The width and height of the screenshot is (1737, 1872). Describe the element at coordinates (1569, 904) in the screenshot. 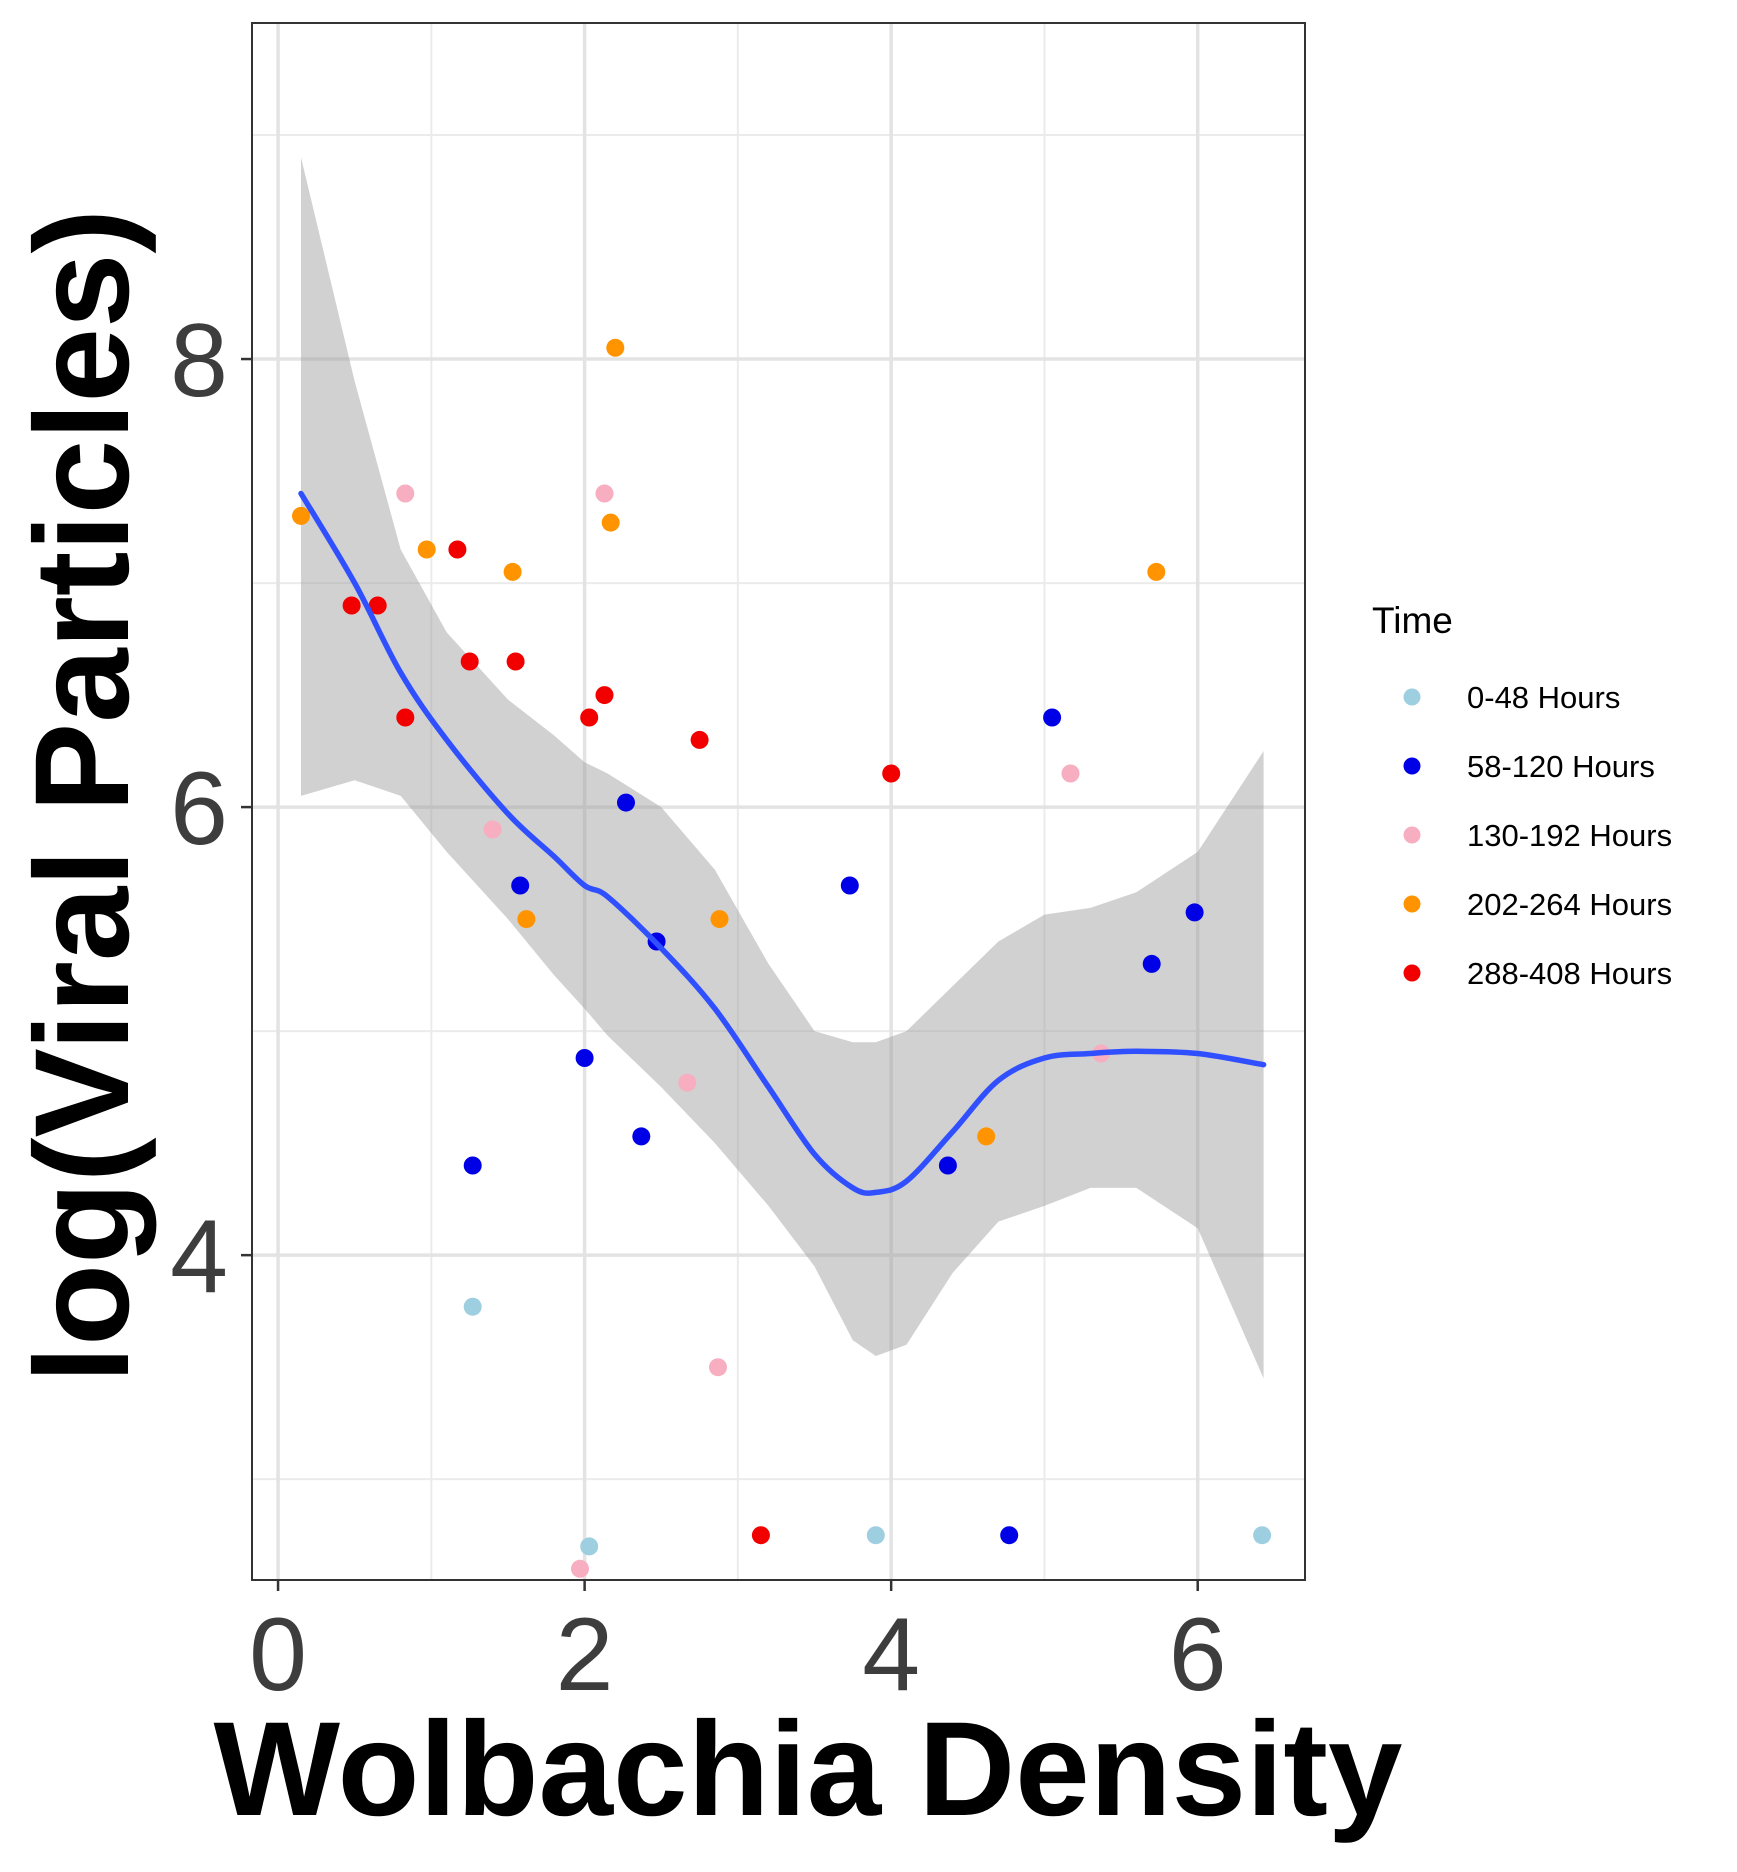

I see `legend-label: 202-264 Hours` at that location.